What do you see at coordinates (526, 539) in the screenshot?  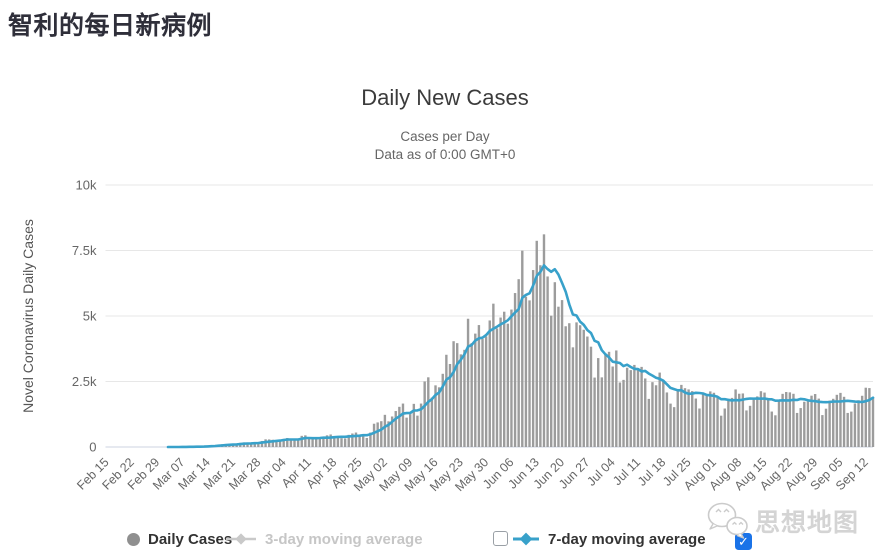 I see `ma7-marker-icon` at bounding box center [526, 539].